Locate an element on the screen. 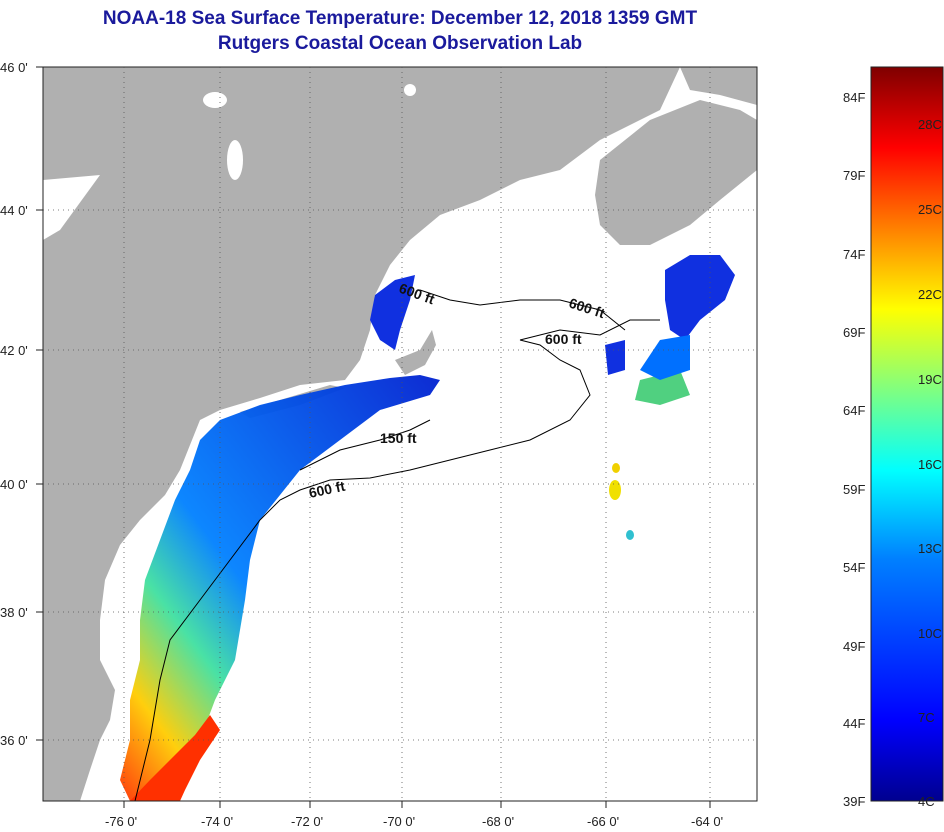 This screenshot has width=944, height=832. colorbar-c-label: 13C is located at coordinates (930, 548).